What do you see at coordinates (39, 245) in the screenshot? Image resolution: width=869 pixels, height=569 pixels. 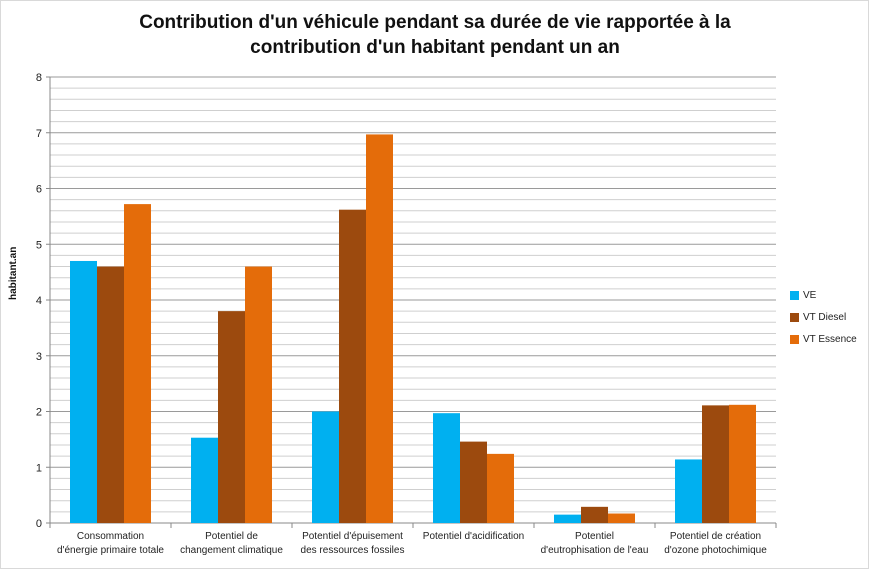 I see `y-tick-label: 5` at bounding box center [39, 245].